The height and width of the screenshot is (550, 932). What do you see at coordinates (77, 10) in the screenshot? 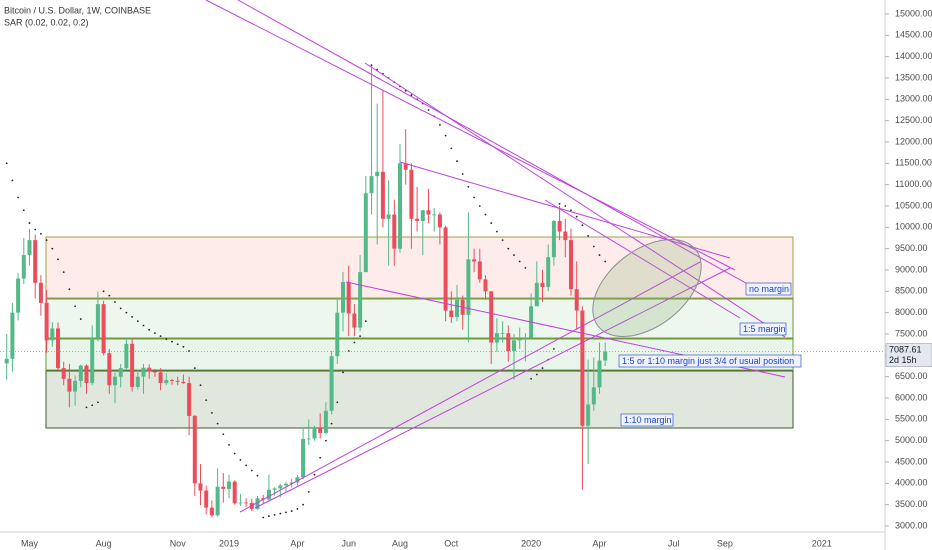
I see `chart-title: Bitcoin / U.S. Dollar, 1W, COINBASE` at bounding box center [77, 10].